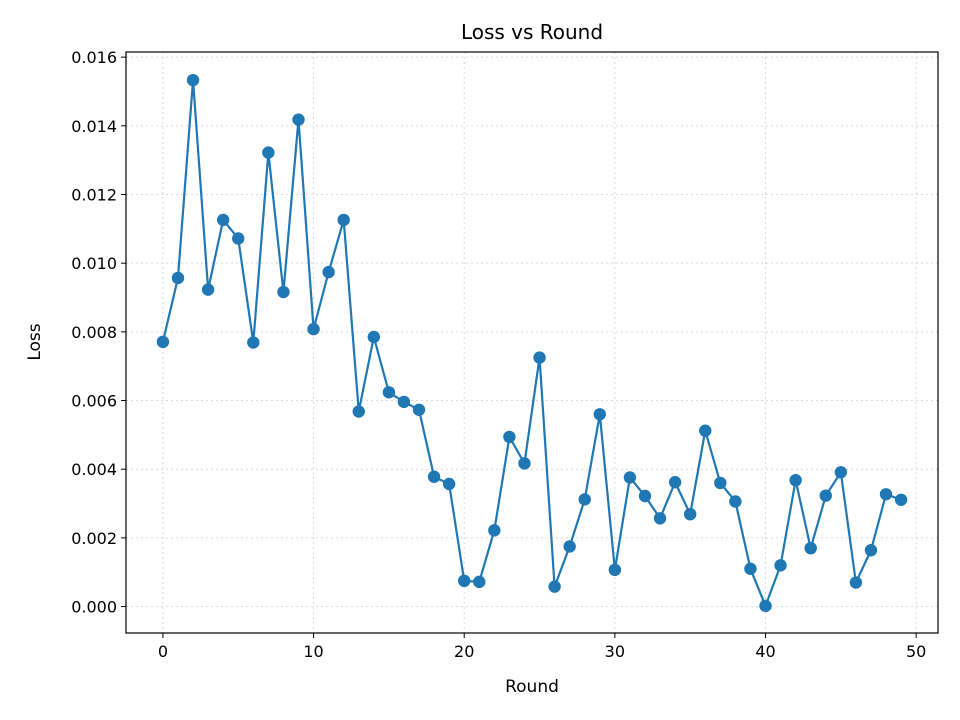 This screenshot has height=720, width=960. What do you see at coordinates (94, 469) in the screenshot?
I see `y-tick-label: 0.004` at bounding box center [94, 469].